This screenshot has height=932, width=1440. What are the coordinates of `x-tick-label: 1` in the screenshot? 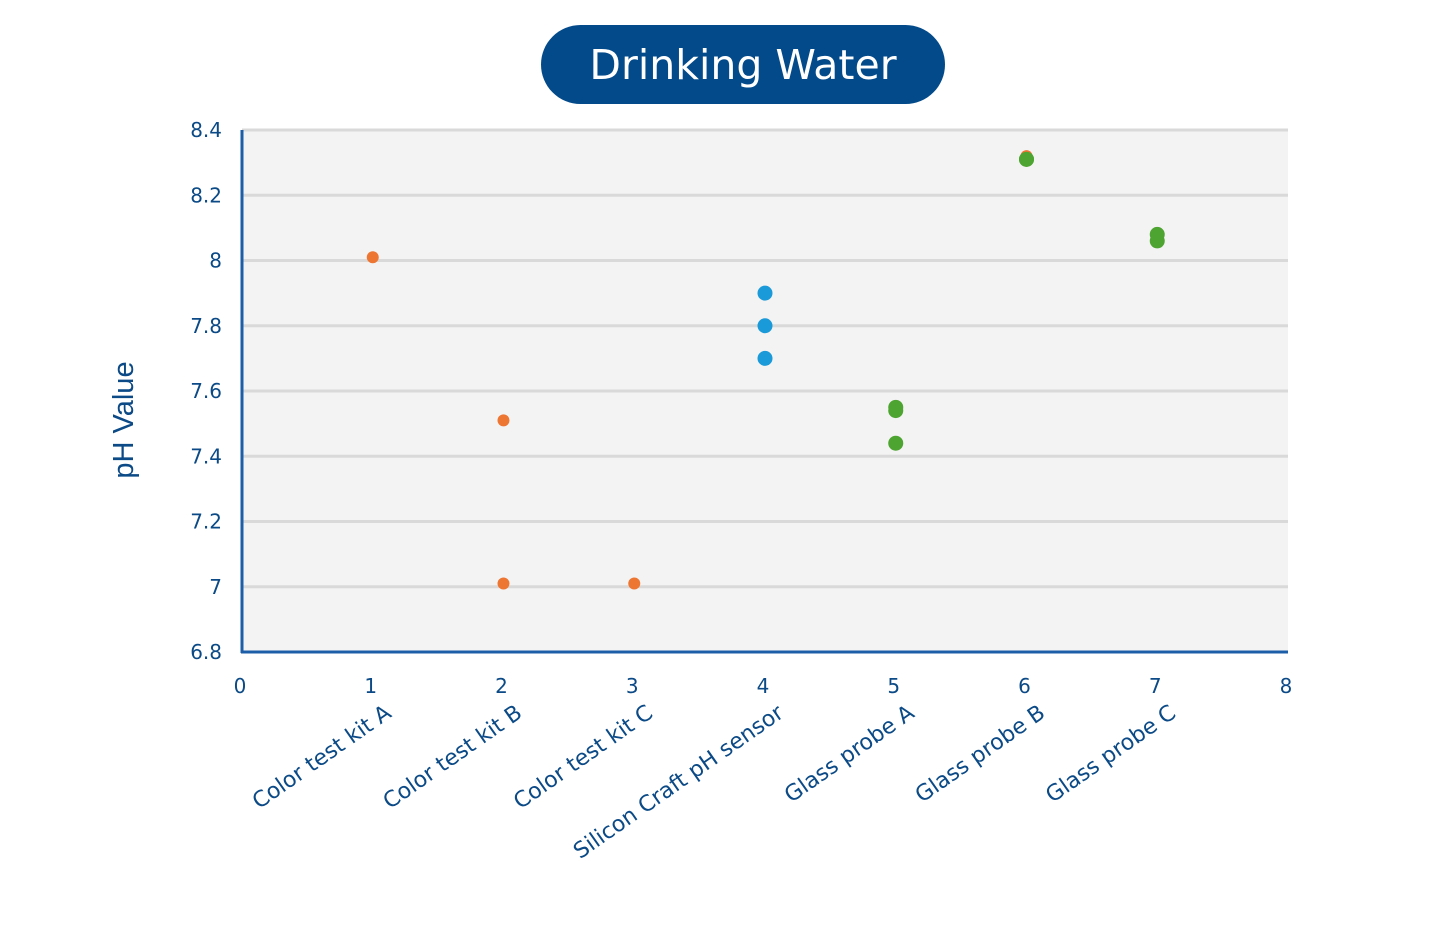 It's located at (370, 686).